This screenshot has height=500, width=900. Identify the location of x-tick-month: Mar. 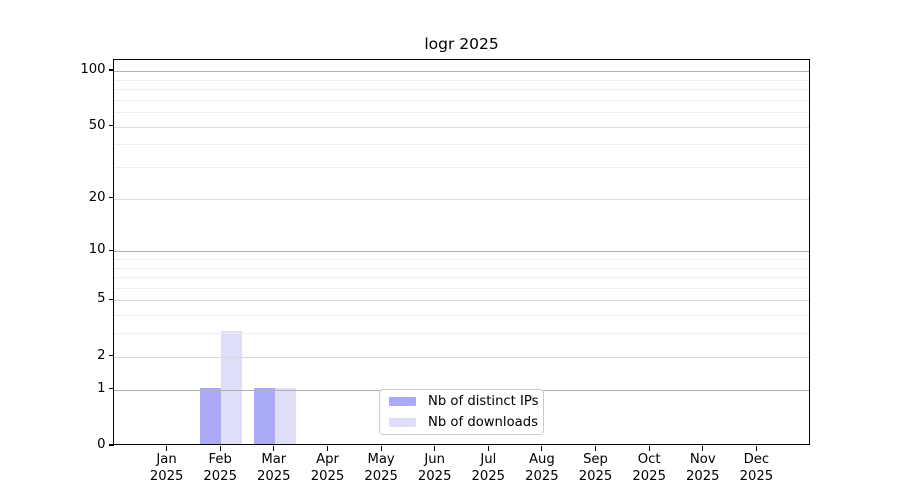
(274, 459).